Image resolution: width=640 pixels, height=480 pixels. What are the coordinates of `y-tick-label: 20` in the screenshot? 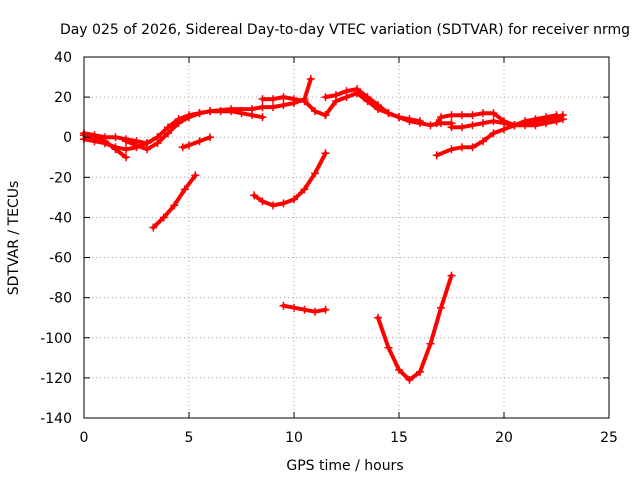 It's located at (63, 98).